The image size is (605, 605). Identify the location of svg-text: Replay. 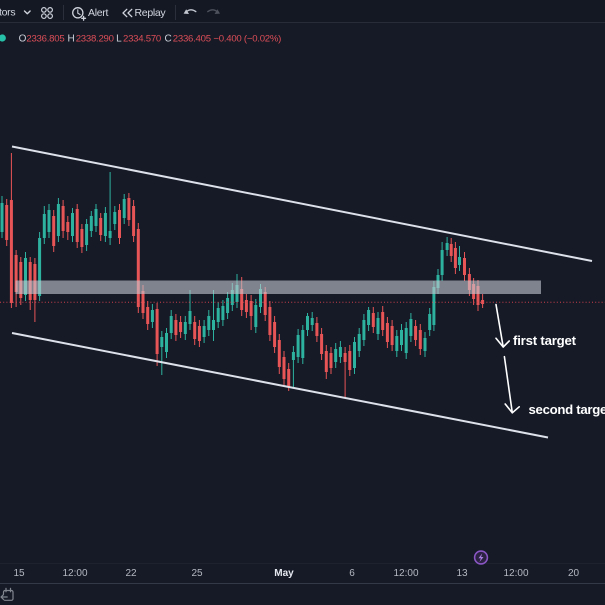
(151, 13).